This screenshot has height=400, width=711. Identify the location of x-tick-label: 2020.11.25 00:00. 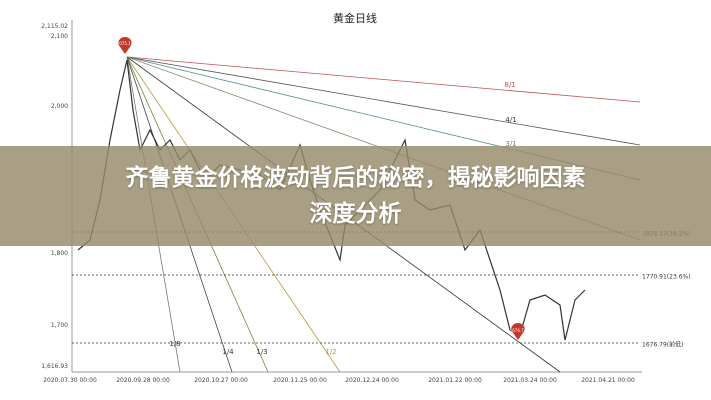
(300, 380).